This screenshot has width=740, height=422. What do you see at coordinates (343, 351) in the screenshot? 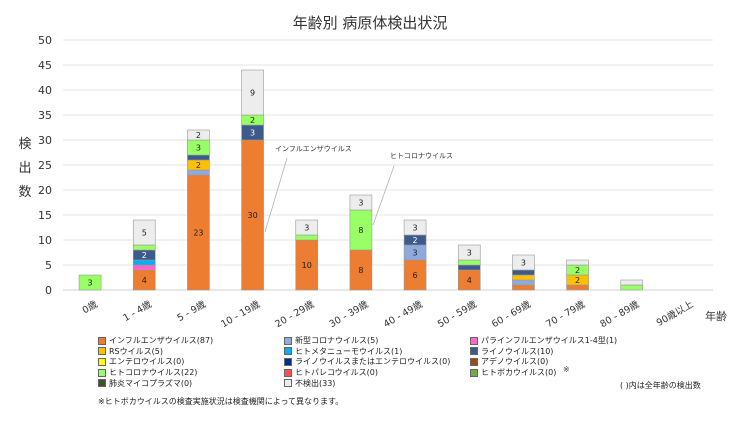
I see `legend-item: ヒトメタニューモウイルス(1)` at bounding box center [343, 351].